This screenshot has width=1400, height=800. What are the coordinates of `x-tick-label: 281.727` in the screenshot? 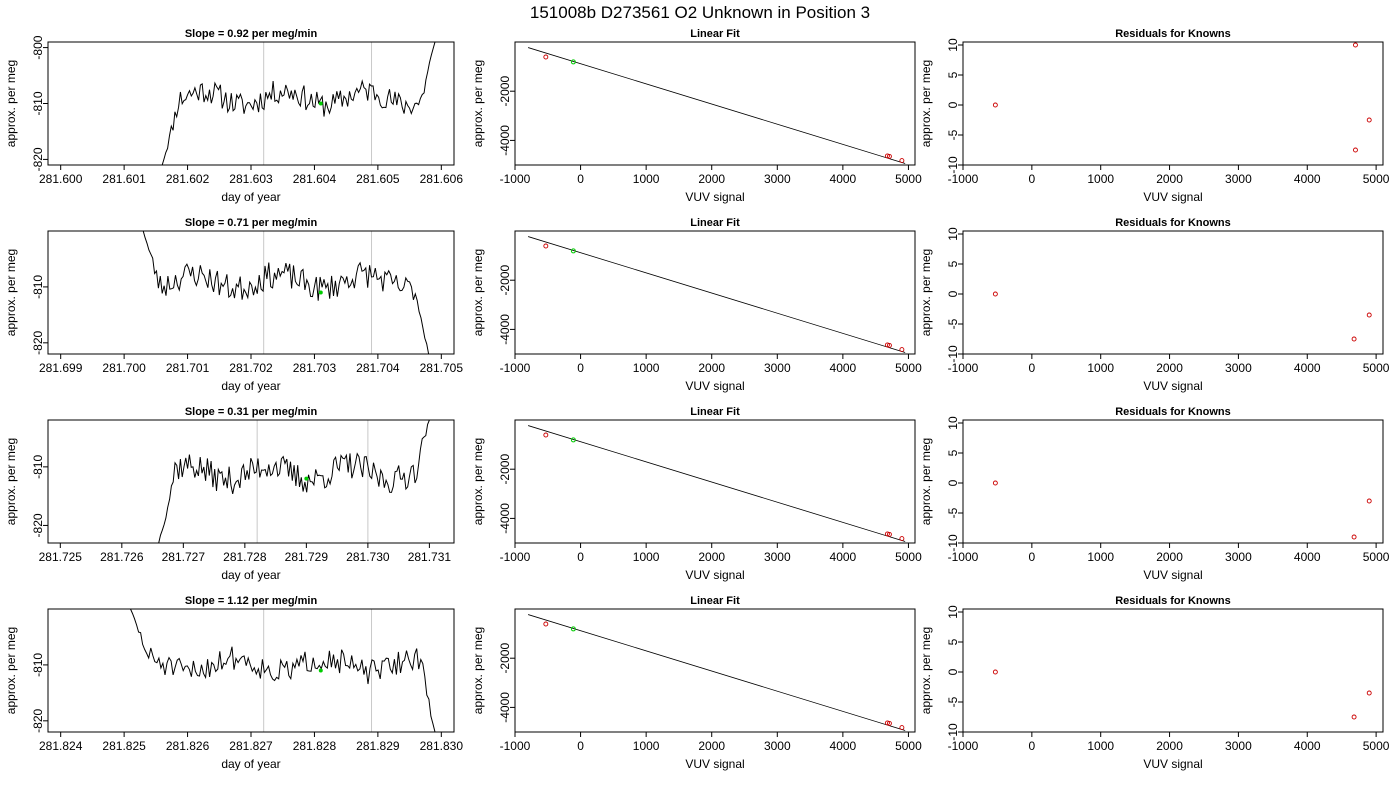 It's located at (184, 557).